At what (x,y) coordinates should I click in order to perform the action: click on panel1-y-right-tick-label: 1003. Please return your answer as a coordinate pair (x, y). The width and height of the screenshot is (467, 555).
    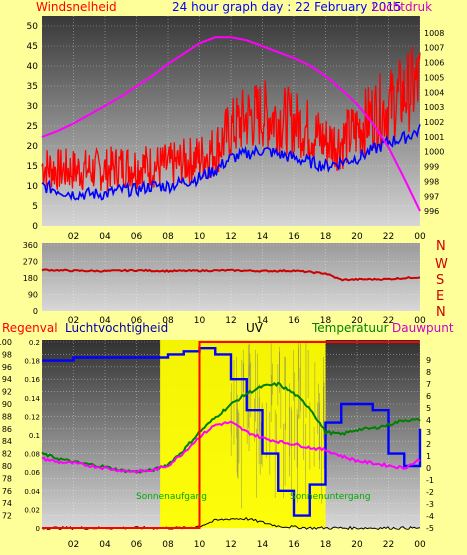
    Looking at the image, I should click on (434, 107).